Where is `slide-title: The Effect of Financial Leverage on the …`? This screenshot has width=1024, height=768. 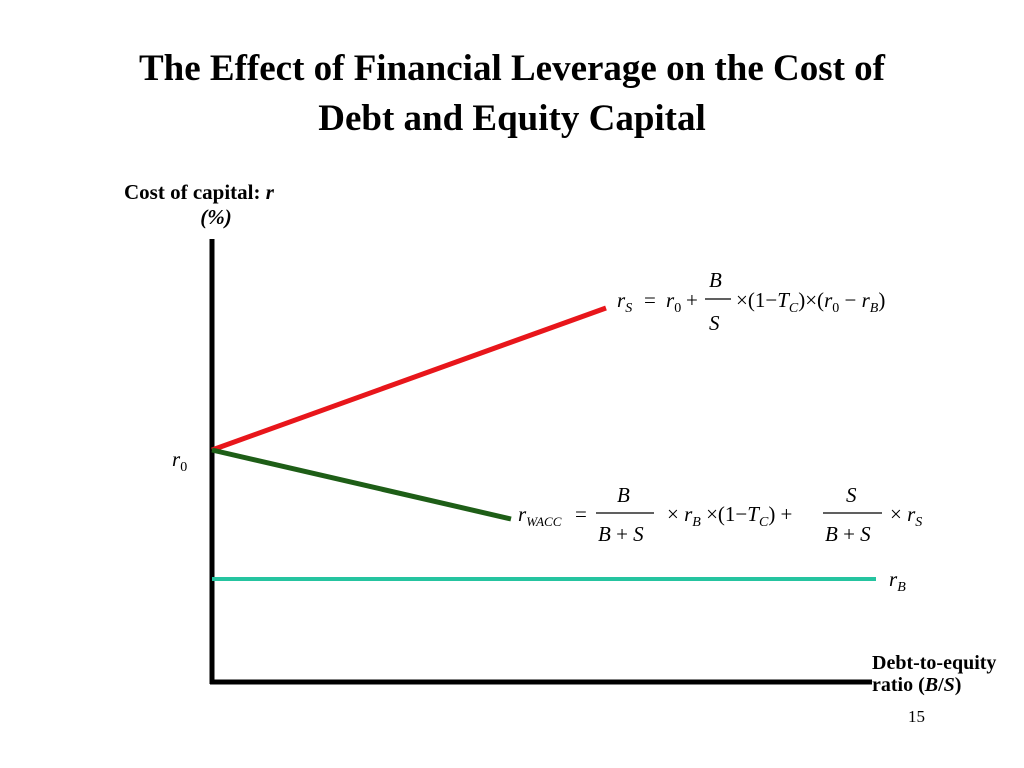
slide-title: The Effect of Financial Leverage on the … is located at coordinates (512, 94).